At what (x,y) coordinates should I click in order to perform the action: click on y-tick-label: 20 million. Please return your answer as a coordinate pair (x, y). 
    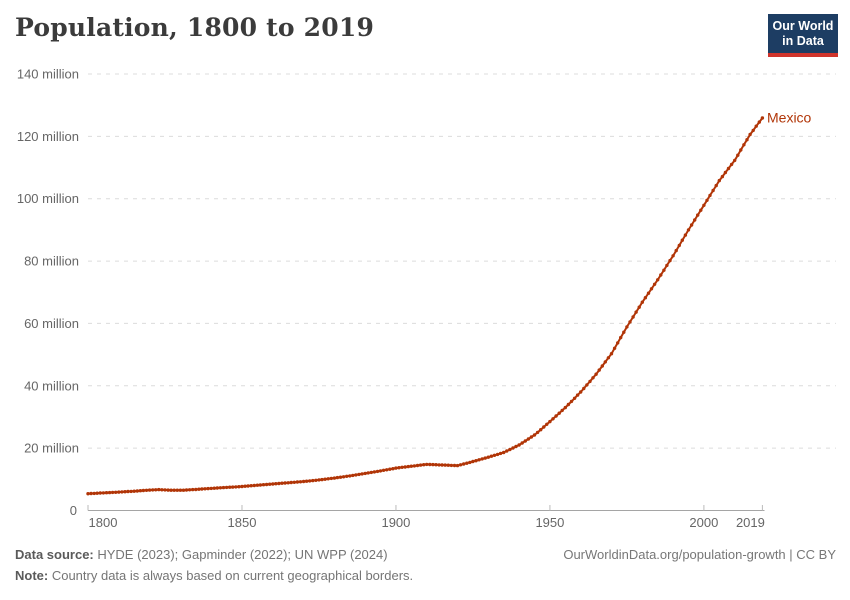
    Looking at the image, I should click on (51, 448).